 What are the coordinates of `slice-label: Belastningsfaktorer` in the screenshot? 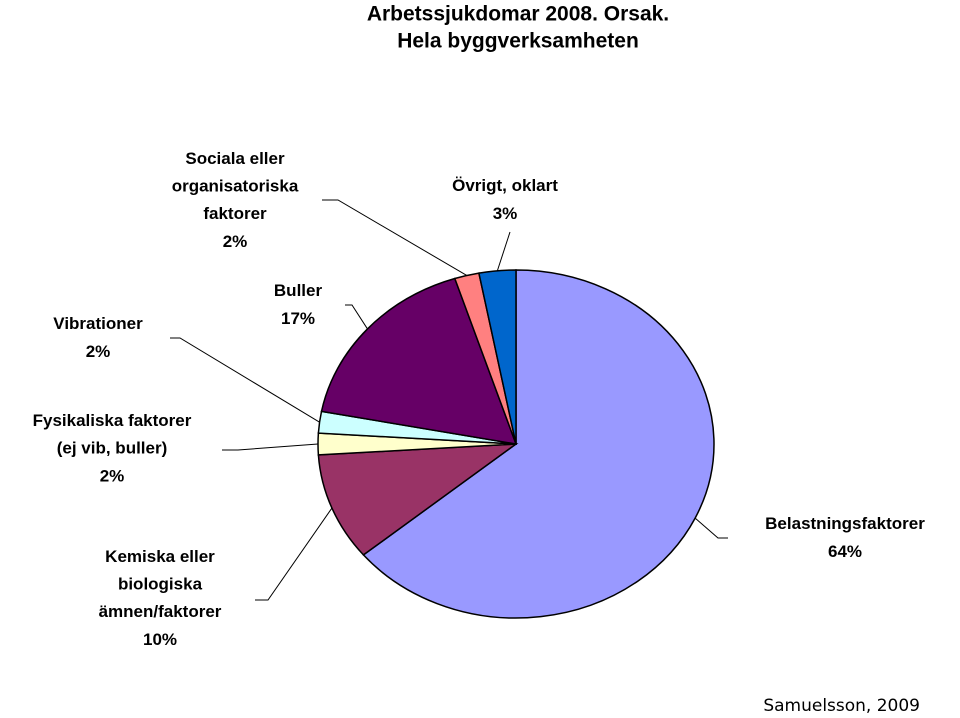 It's located at (845, 523).